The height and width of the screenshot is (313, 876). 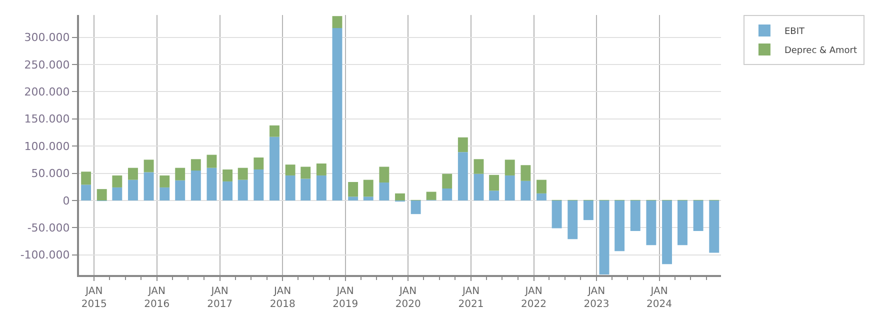 I want to click on legend-label: EBIT, so click(x=794, y=32).